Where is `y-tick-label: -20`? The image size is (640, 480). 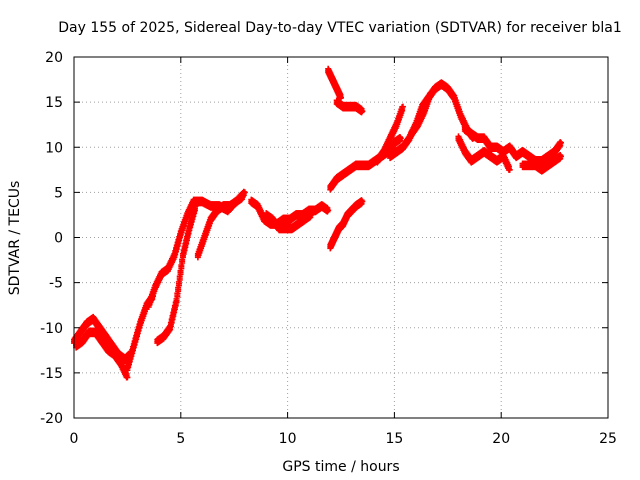 y-tick-label: -20 is located at coordinates (51, 419).